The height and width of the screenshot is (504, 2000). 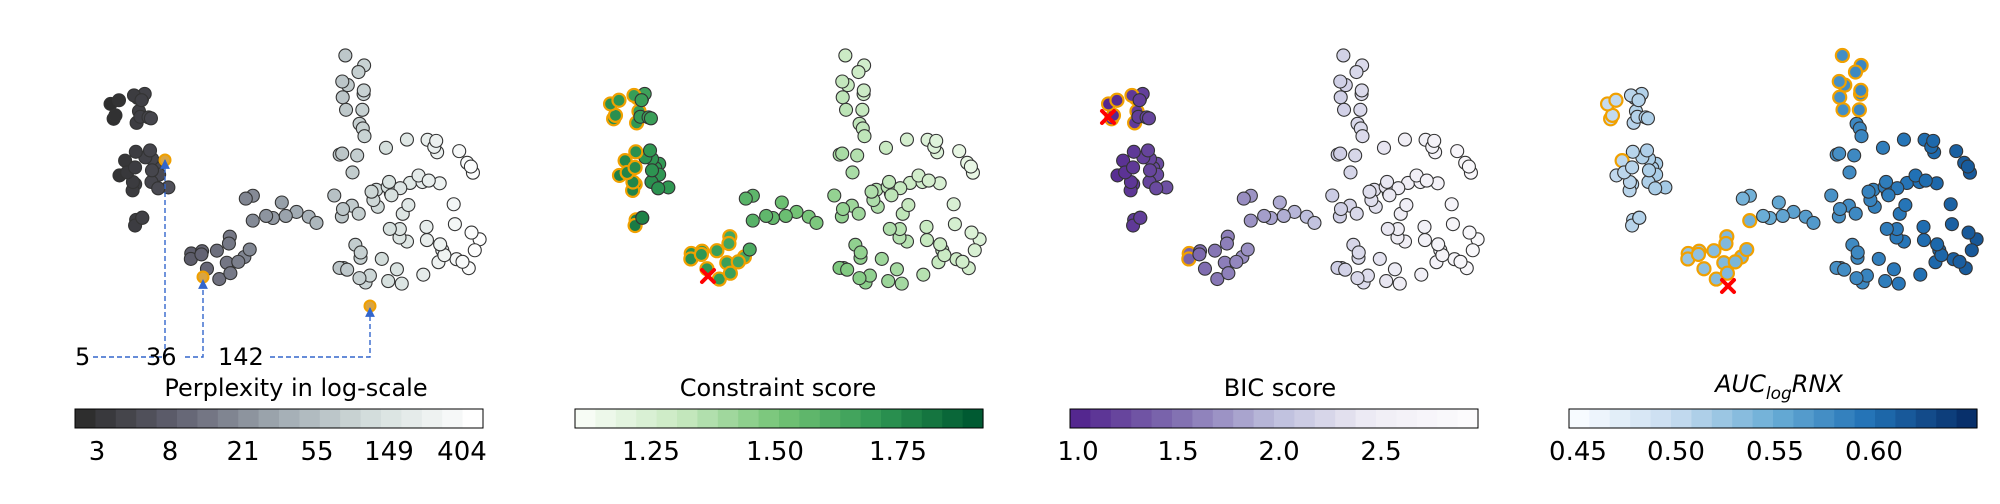 I want to click on colorbar-tick: 0.55, so click(x=1775, y=452).